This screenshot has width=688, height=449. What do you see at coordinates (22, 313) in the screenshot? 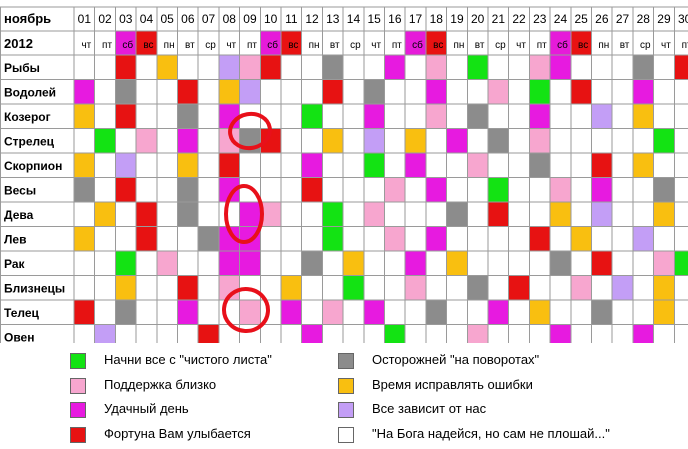
I see `sign-name: Телец` at bounding box center [22, 313].